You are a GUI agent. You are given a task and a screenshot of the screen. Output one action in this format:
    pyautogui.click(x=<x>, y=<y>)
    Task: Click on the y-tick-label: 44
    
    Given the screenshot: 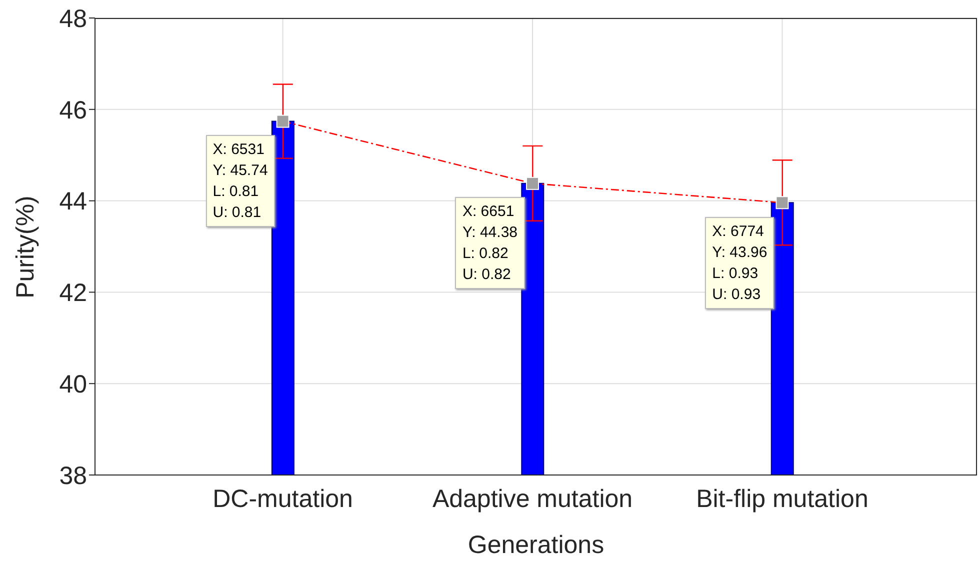 What is the action you would take?
    pyautogui.click(x=73, y=202)
    